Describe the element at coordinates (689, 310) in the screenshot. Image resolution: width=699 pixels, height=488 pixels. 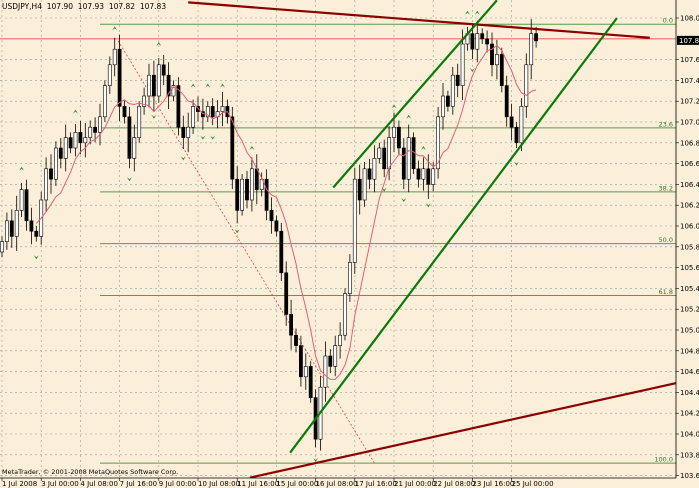
I see `y-tick-label: 105.25` at that location.